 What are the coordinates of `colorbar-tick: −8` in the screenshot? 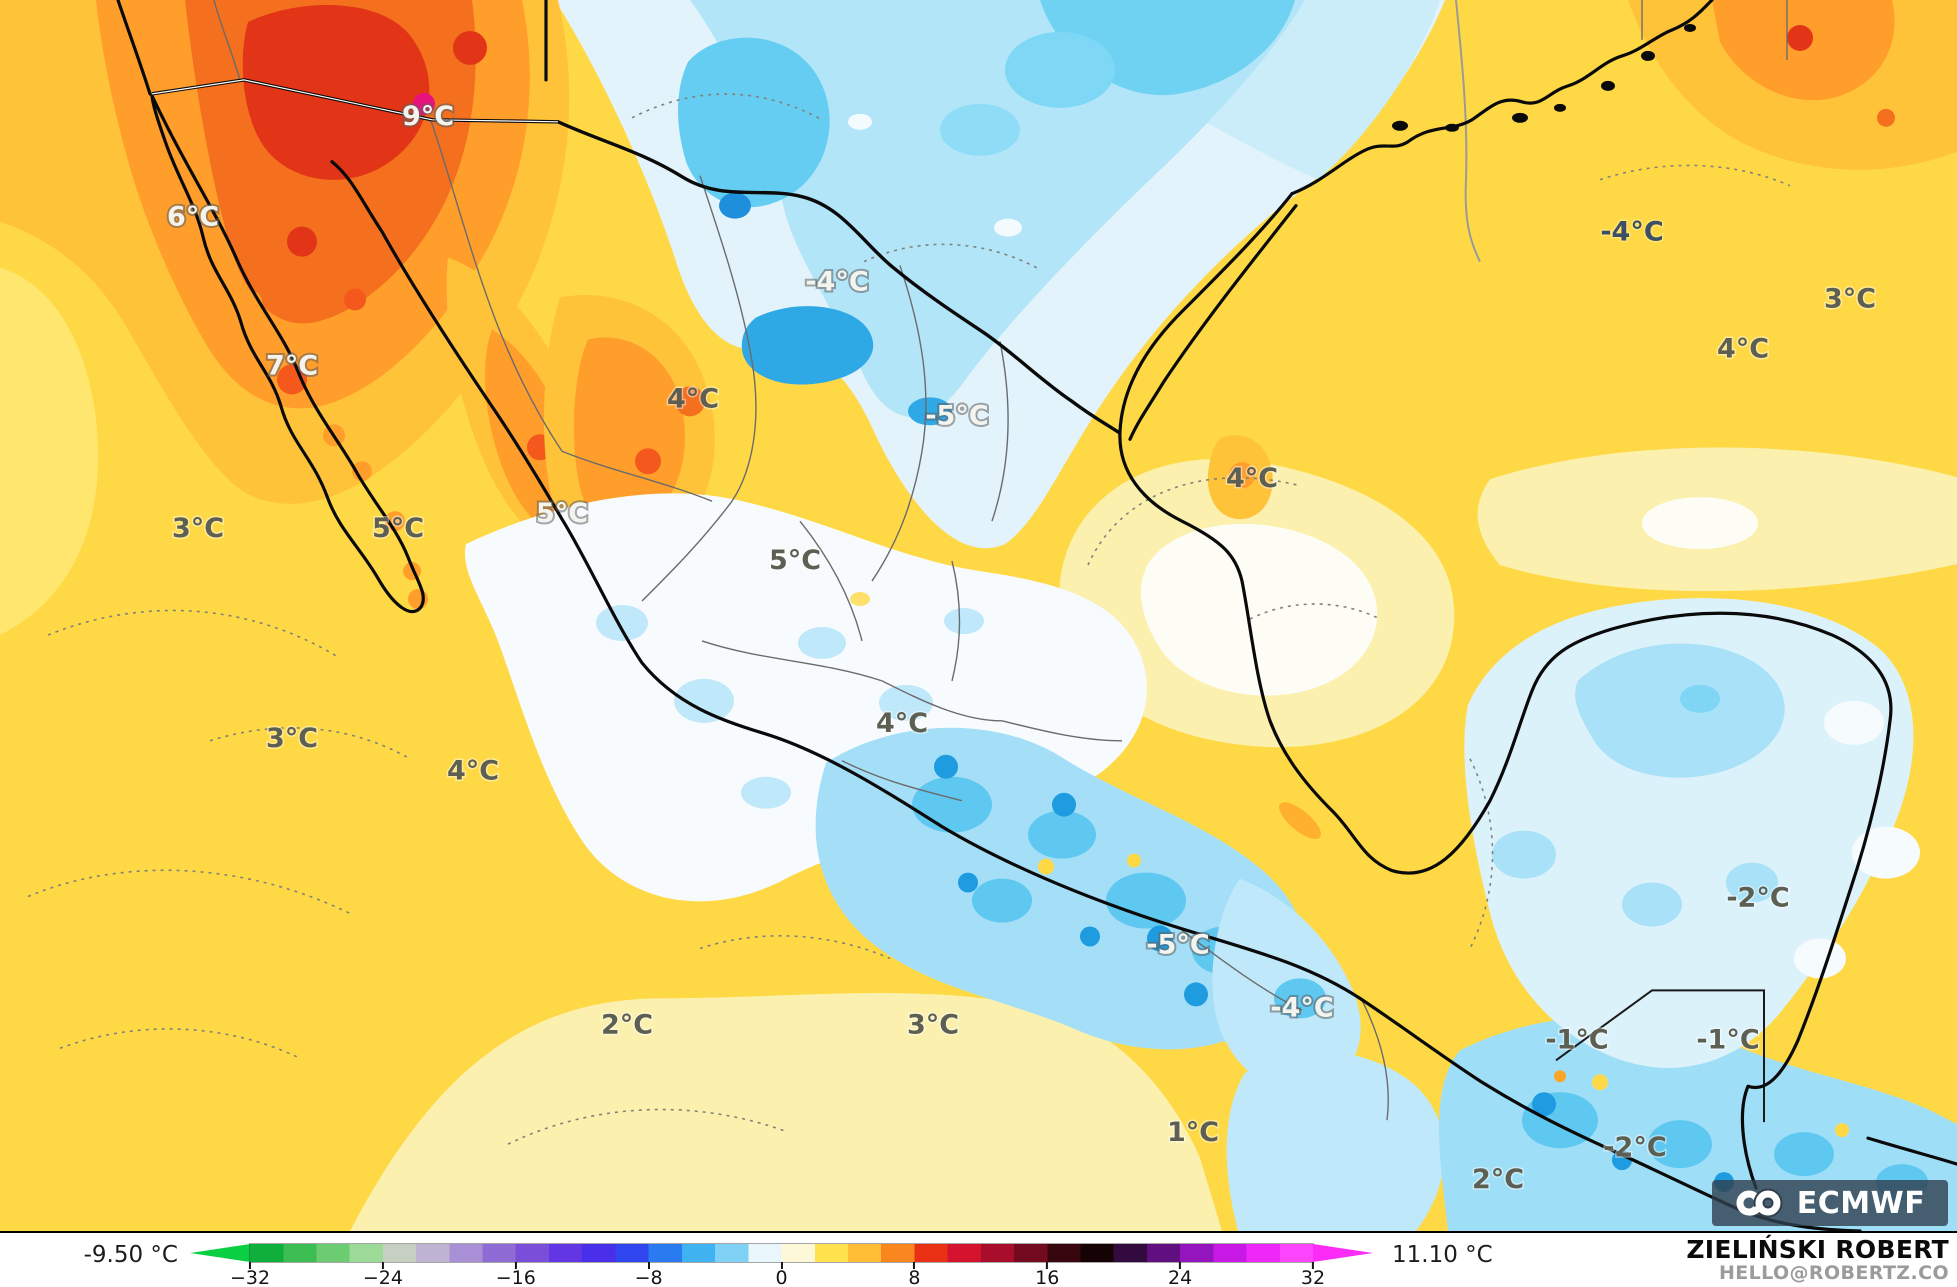 It's located at (649, 1274).